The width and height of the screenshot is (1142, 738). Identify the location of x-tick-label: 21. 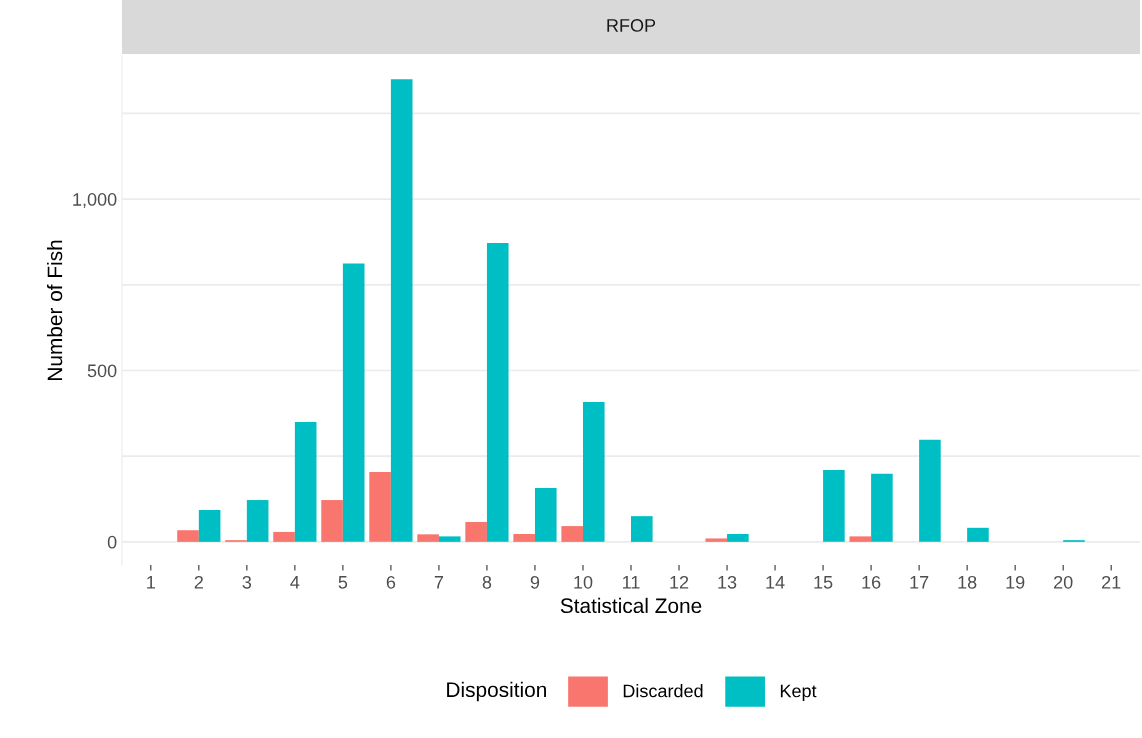
(1111, 582).